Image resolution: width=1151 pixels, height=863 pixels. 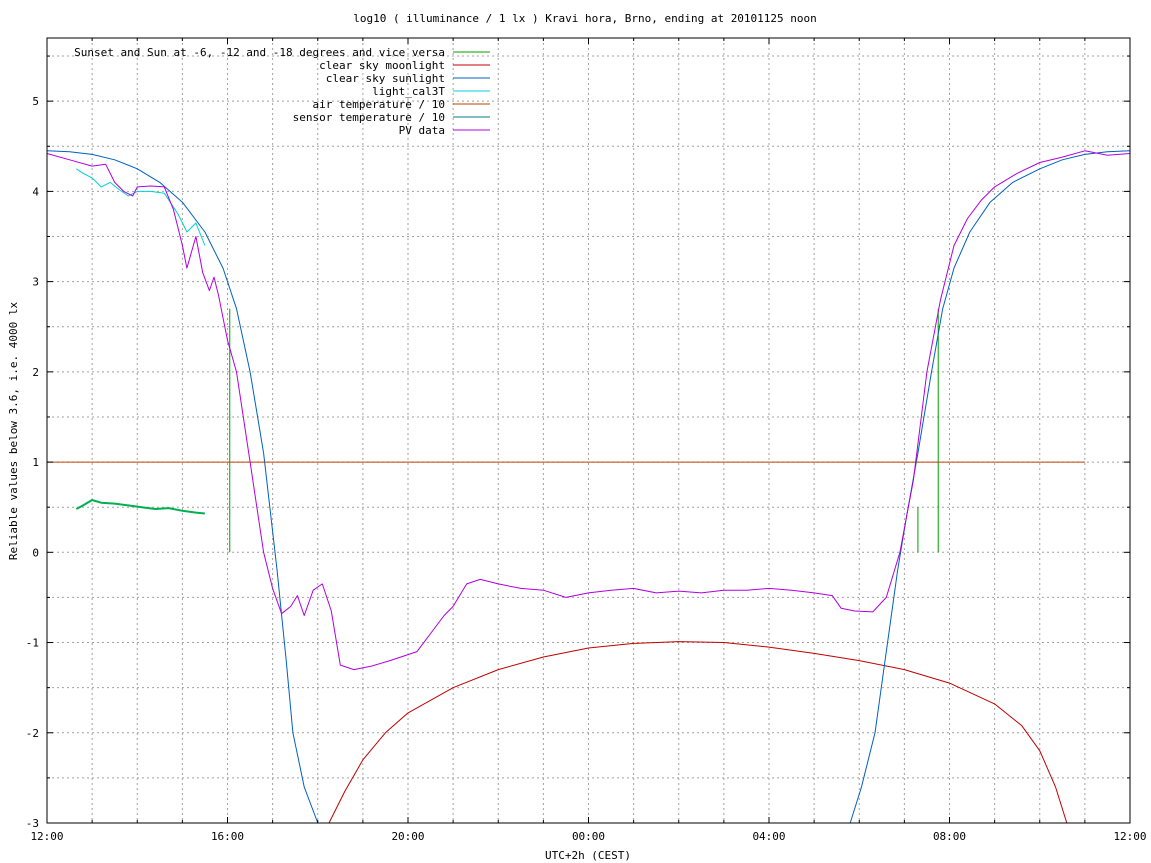 I want to click on y-tick-label: -3, so click(x=32, y=823).